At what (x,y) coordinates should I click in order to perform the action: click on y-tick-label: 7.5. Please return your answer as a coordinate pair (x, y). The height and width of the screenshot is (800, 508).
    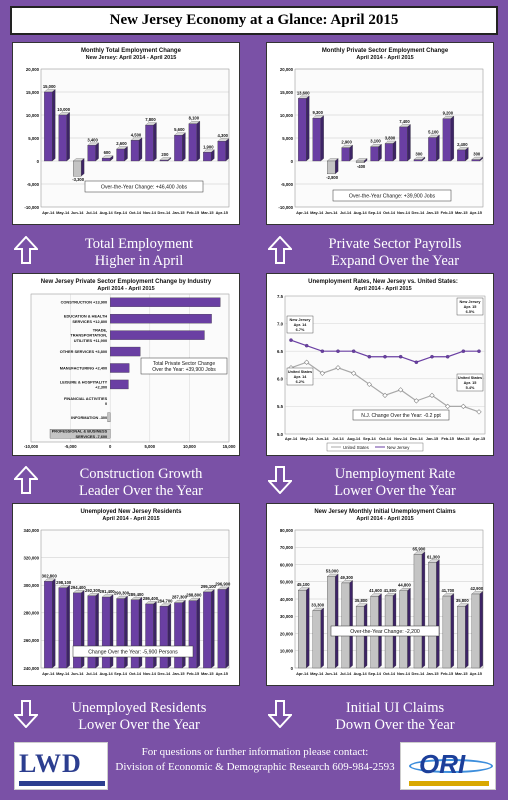
    Looking at the image, I should click on (280, 296).